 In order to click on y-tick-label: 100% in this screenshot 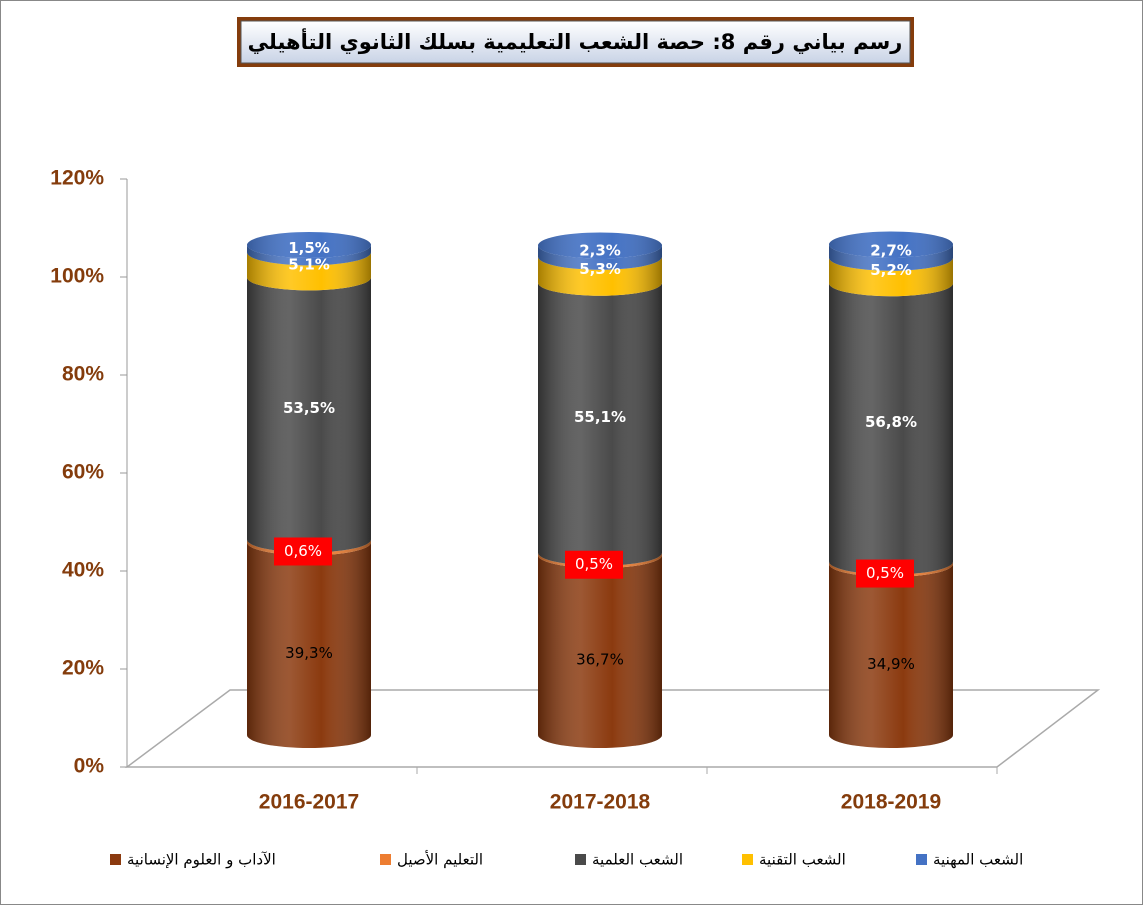, I will do `click(77, 276)`.